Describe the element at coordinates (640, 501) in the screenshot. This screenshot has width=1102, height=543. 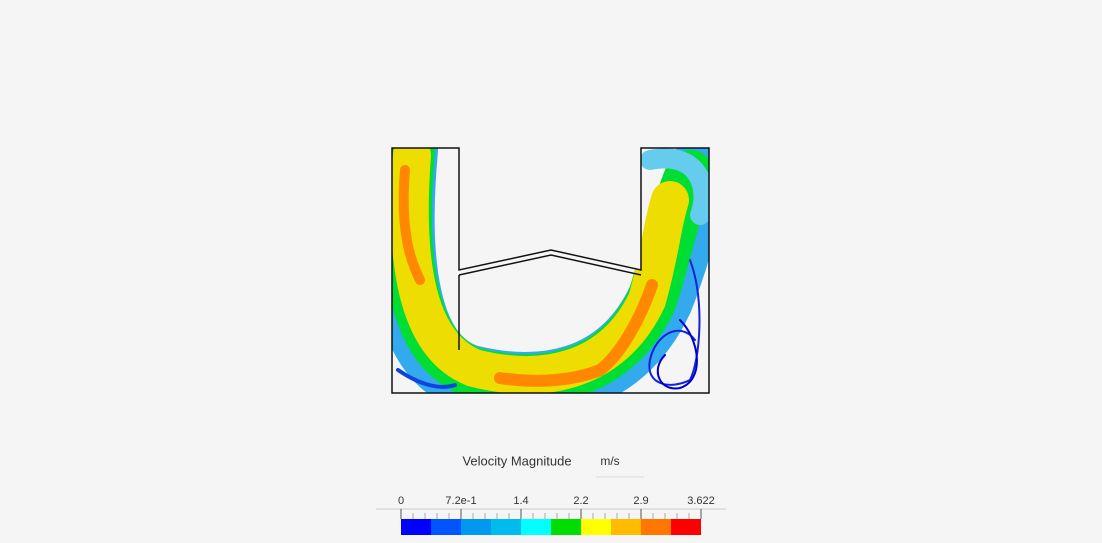
I see `tick-label: 2.9` at that location.